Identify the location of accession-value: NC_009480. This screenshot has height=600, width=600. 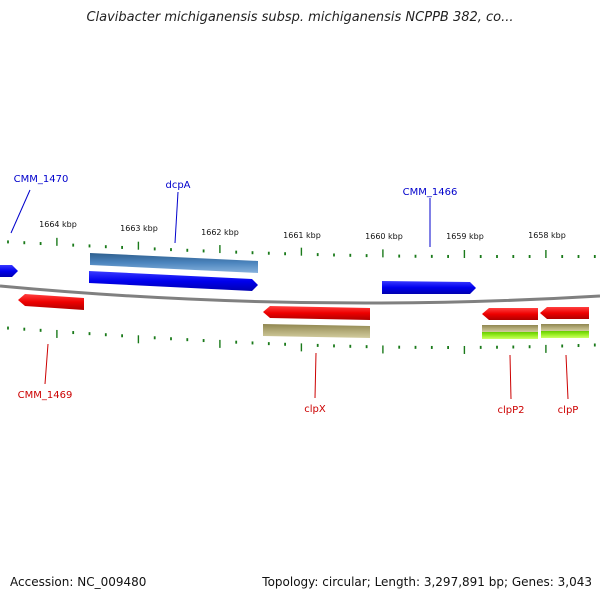
(112, 582).